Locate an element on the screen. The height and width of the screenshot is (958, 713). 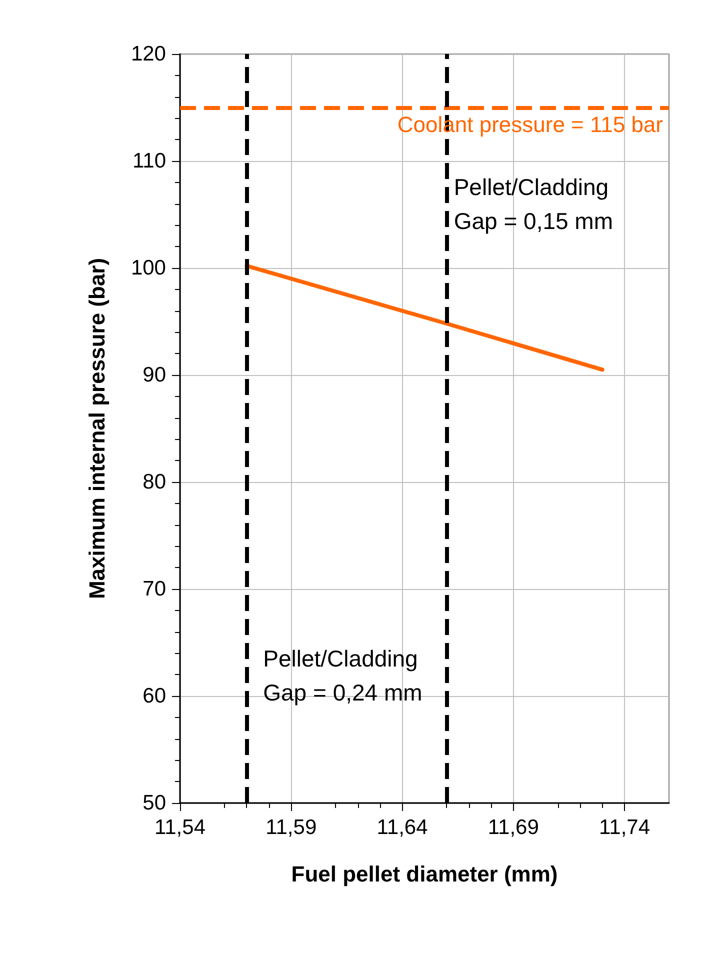
x-tick-label: 11,59 is located at coordinates (291, 827).